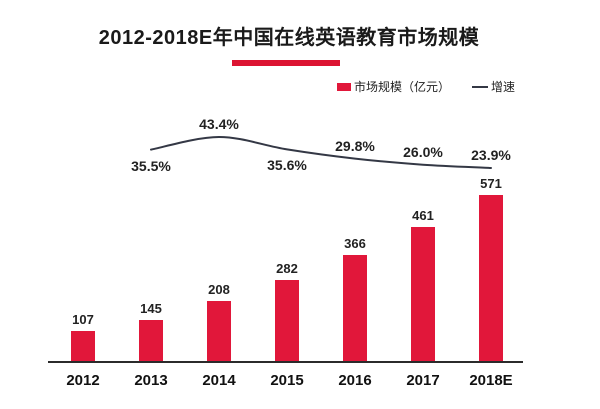 The width and height of the screenshot is (600, 409). Describe the element at coordinates (355, 308) in the screenshot. I see `bar-2016` at that location.